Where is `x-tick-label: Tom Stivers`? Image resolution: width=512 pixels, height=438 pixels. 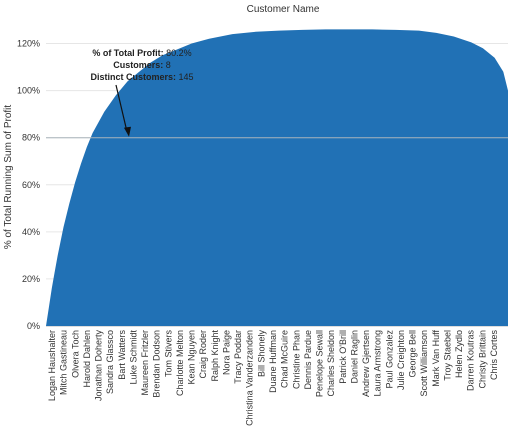 x-tick-label: Tom Stivers is located at coordinates (168, 354).